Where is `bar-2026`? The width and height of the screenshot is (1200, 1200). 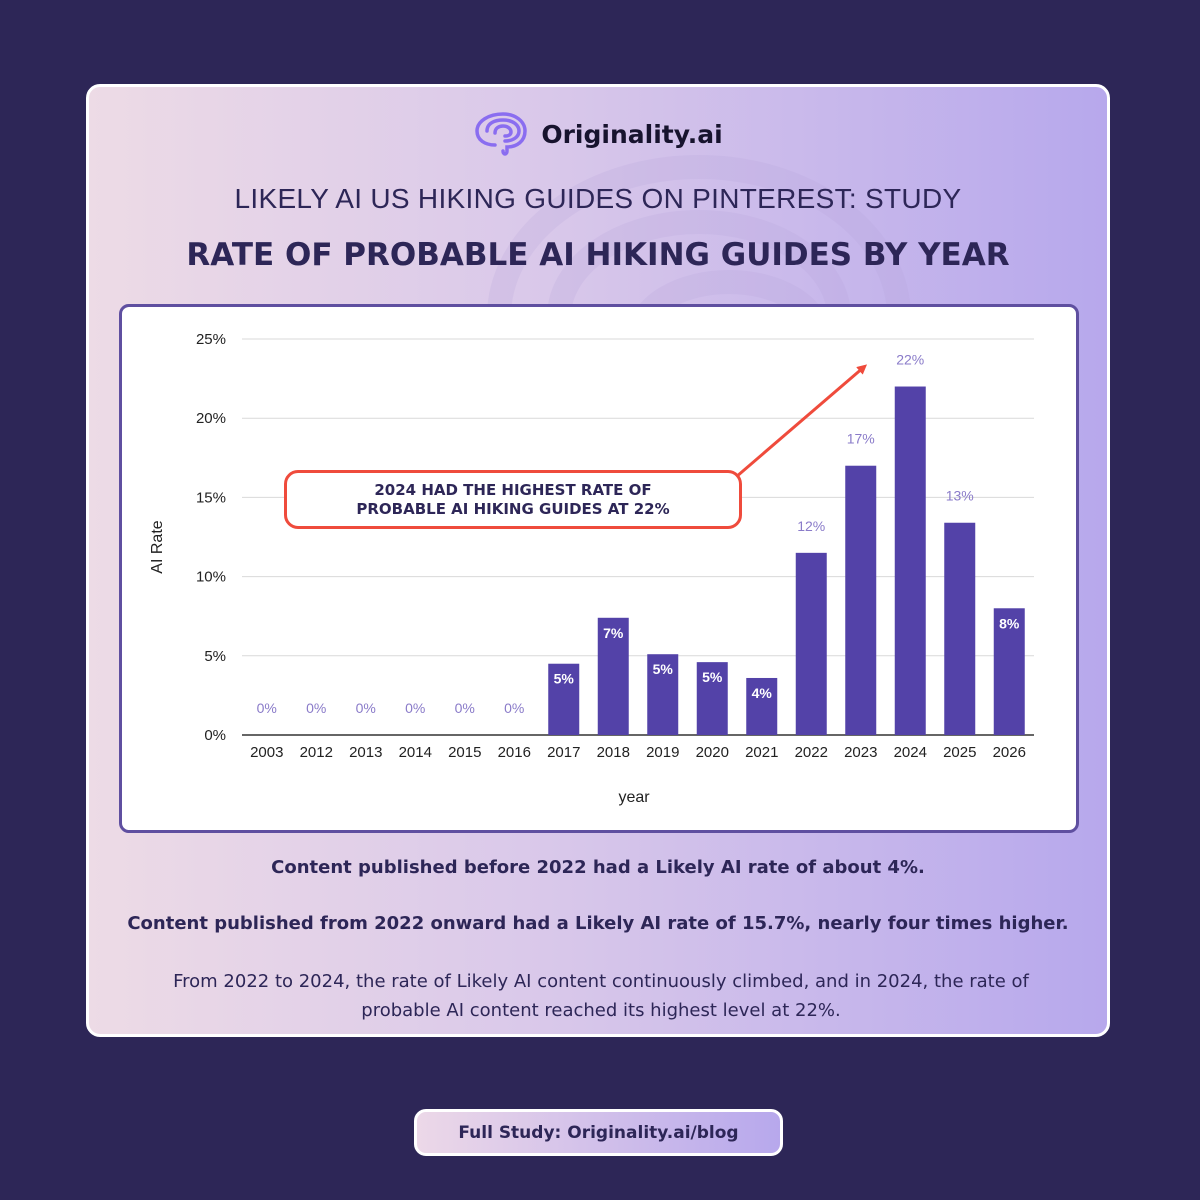
bar-2026 is located at coordinates (1009, 671).